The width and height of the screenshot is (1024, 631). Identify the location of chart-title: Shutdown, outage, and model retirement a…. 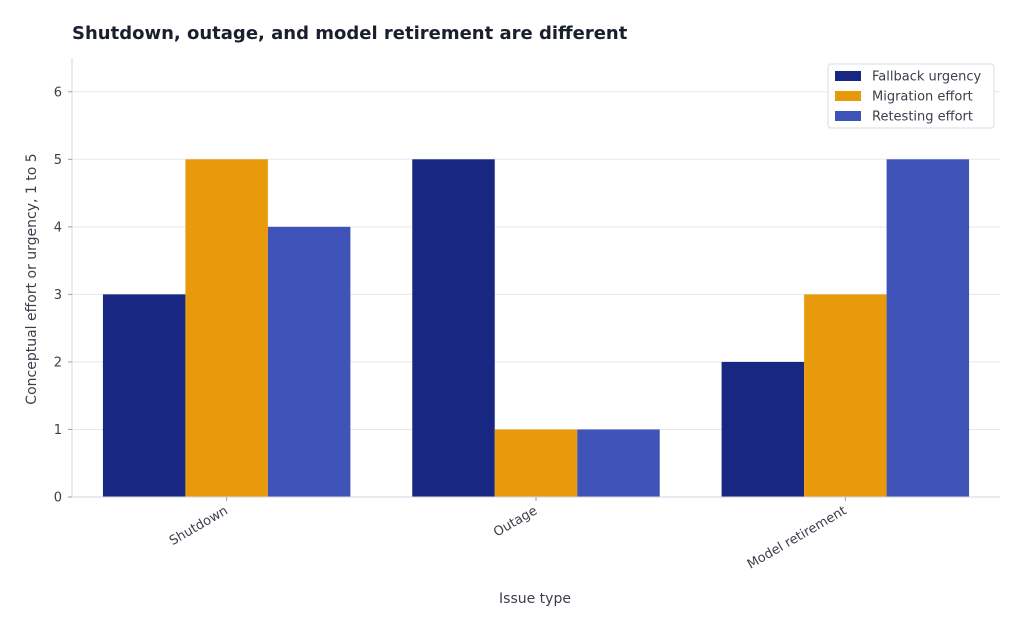
(350, 33).